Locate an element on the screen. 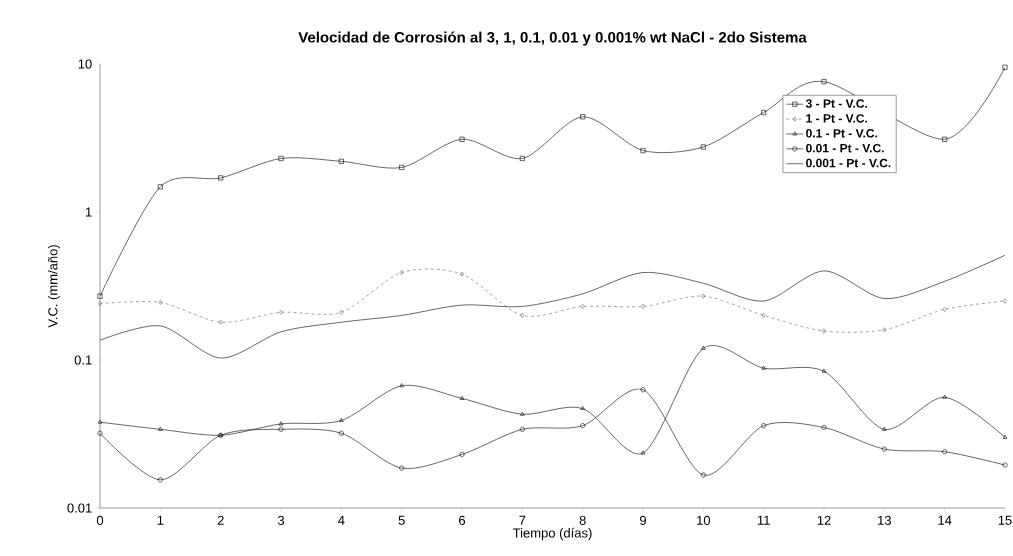 Image resolution: width=1013 pixels, height=556 pixels. x-tick-label: 9 is located at coordinates (643, 520).